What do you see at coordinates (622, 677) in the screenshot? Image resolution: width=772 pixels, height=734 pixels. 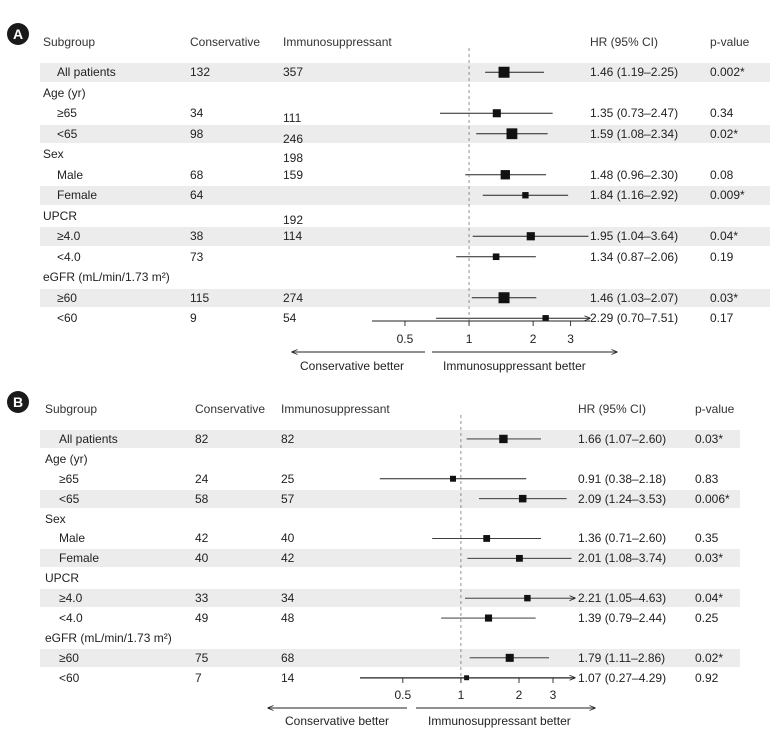 I see `hazard-ratio-ci: 1.07 (0.27–4.29)` at bounding box center [622, 677].